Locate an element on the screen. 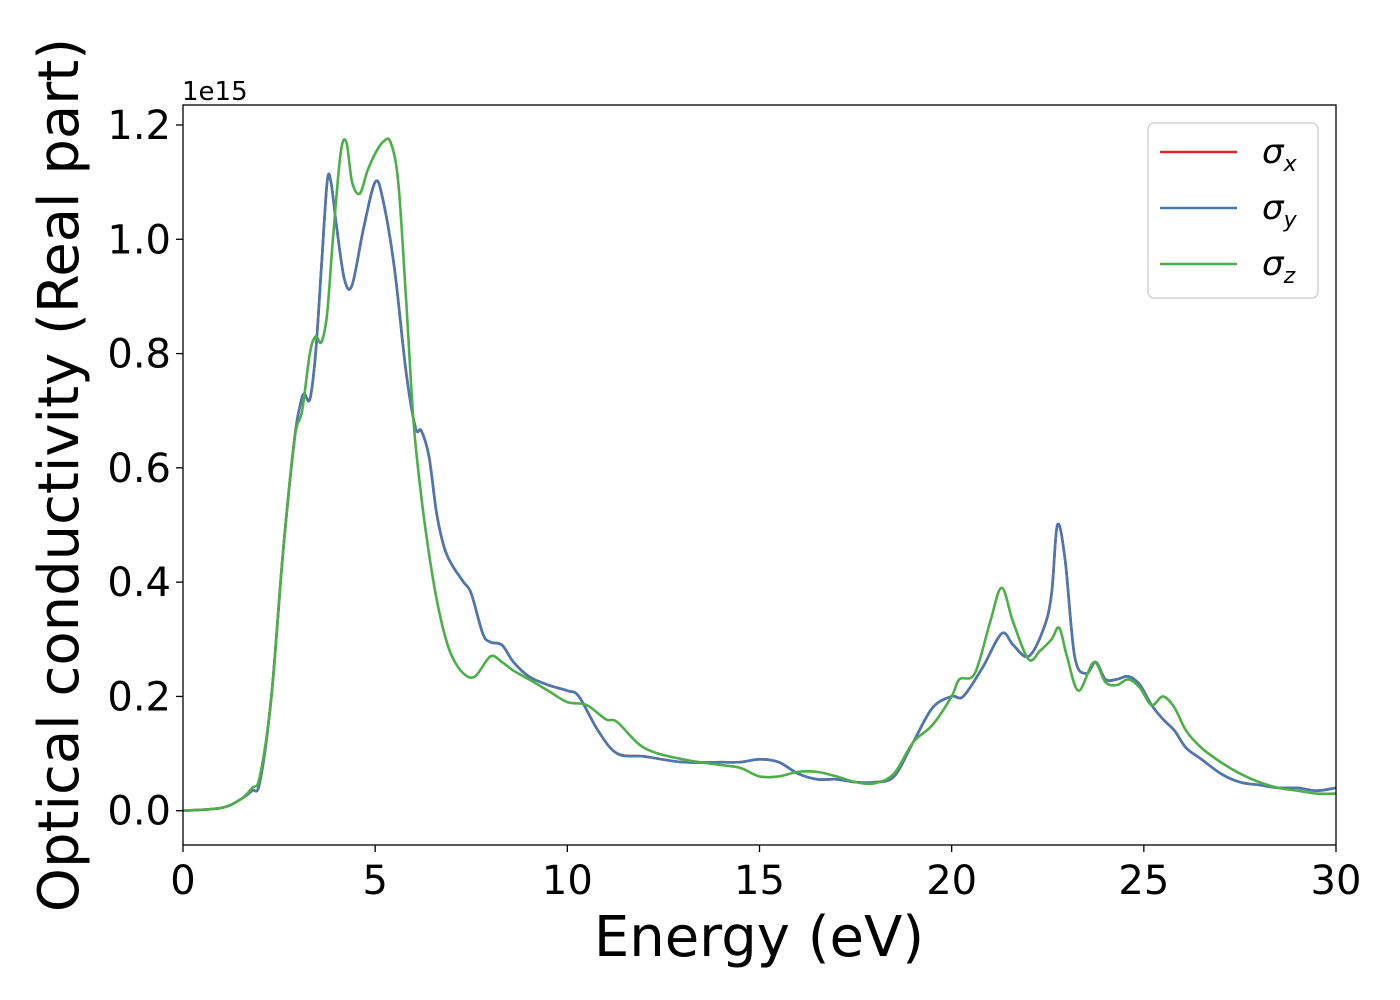 This screenshot has width=1400, height=1000. legend-label-y: σy is located at coordinates (1280, 210).